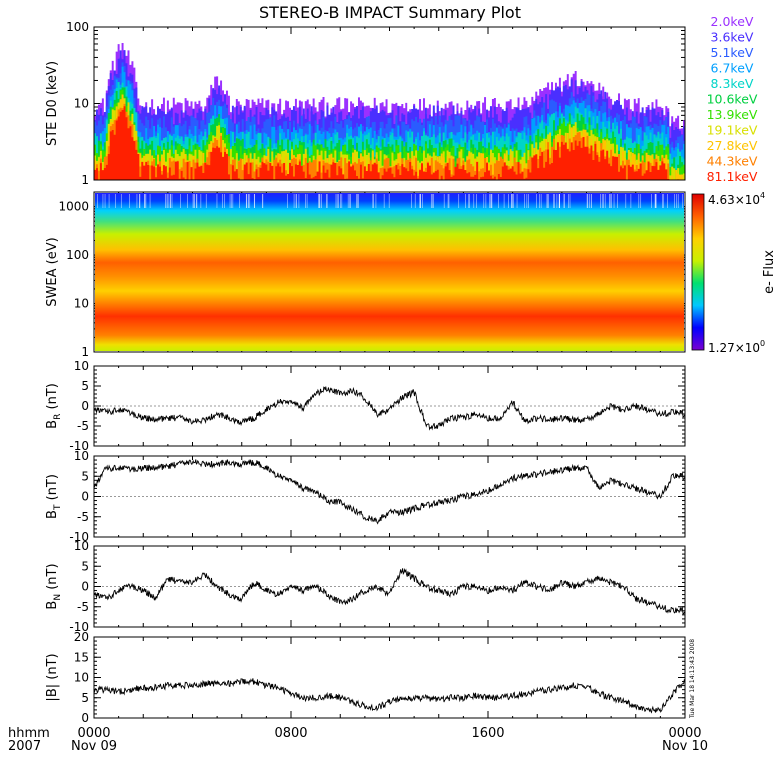 The width and height of the screenshot is (780, 780). I want to click on time-axis-label-year: 2007, so click(24, 746).